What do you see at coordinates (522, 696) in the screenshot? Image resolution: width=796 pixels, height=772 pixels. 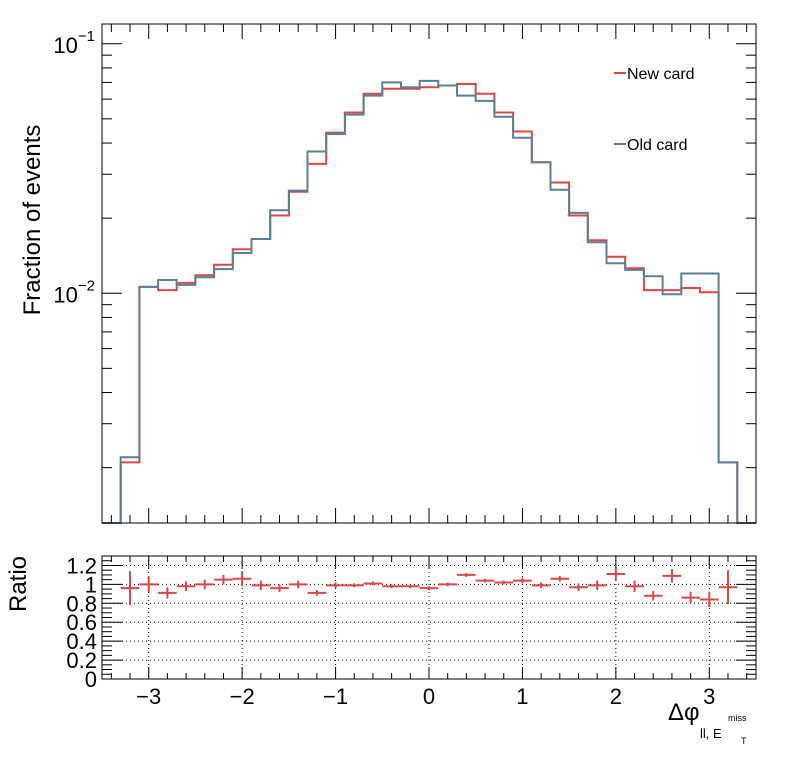 I see `x-tick-label: 1` at bounding box center [522, 696].